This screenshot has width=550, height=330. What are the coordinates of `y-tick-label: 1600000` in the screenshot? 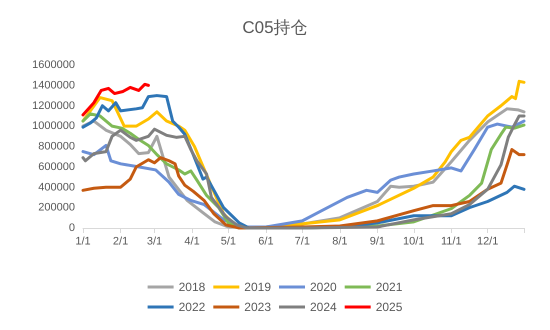 It's located at (53, 65).